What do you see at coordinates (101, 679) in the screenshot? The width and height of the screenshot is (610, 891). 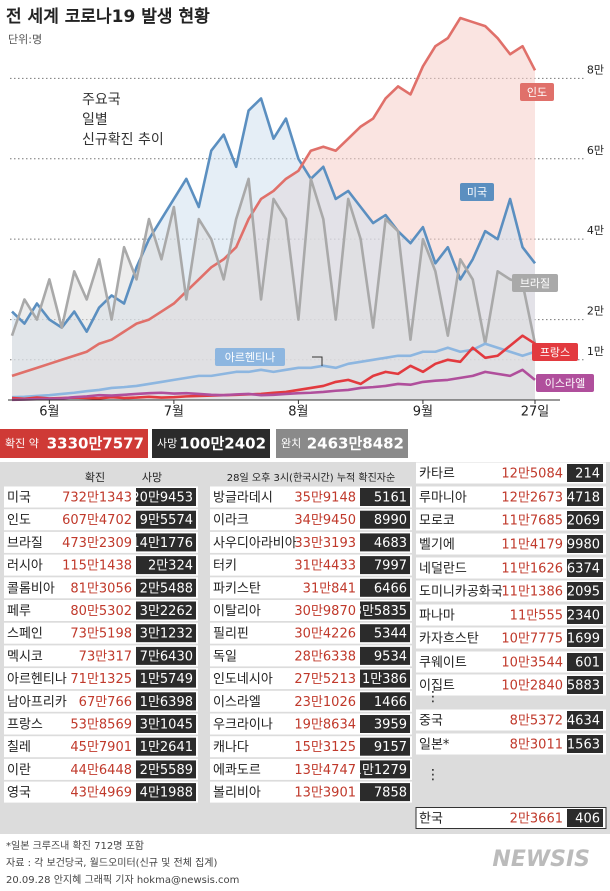 I see `cases: 71만1325` at bounding box center [101, 679].